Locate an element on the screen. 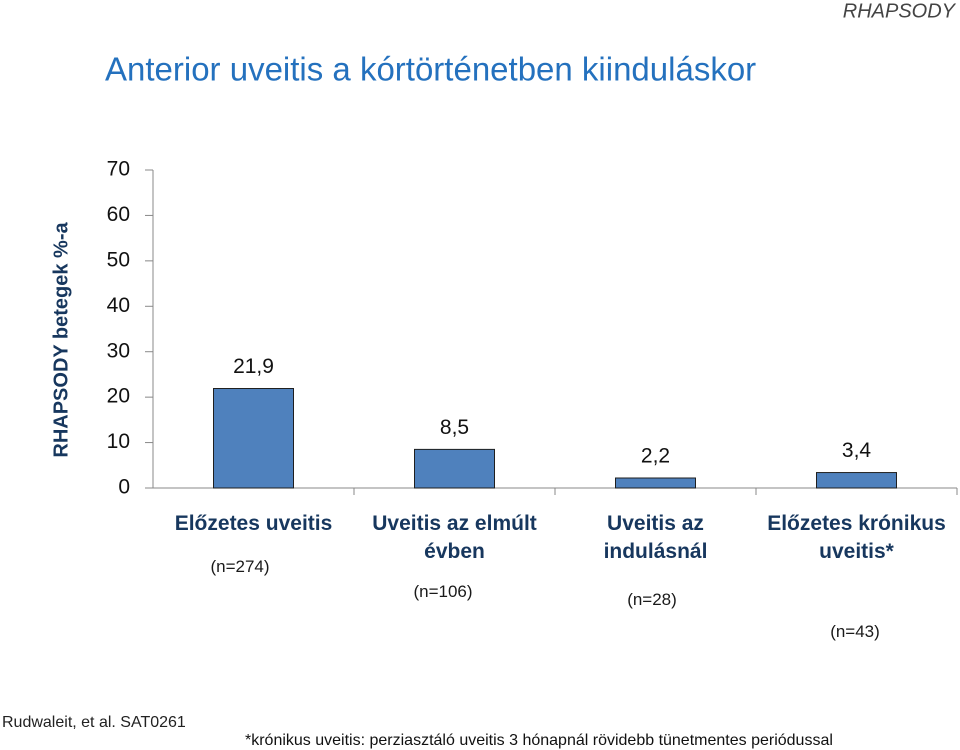  x-tick-label: Előzetes krónikus uveitis* is located at coordinates (856, 537).